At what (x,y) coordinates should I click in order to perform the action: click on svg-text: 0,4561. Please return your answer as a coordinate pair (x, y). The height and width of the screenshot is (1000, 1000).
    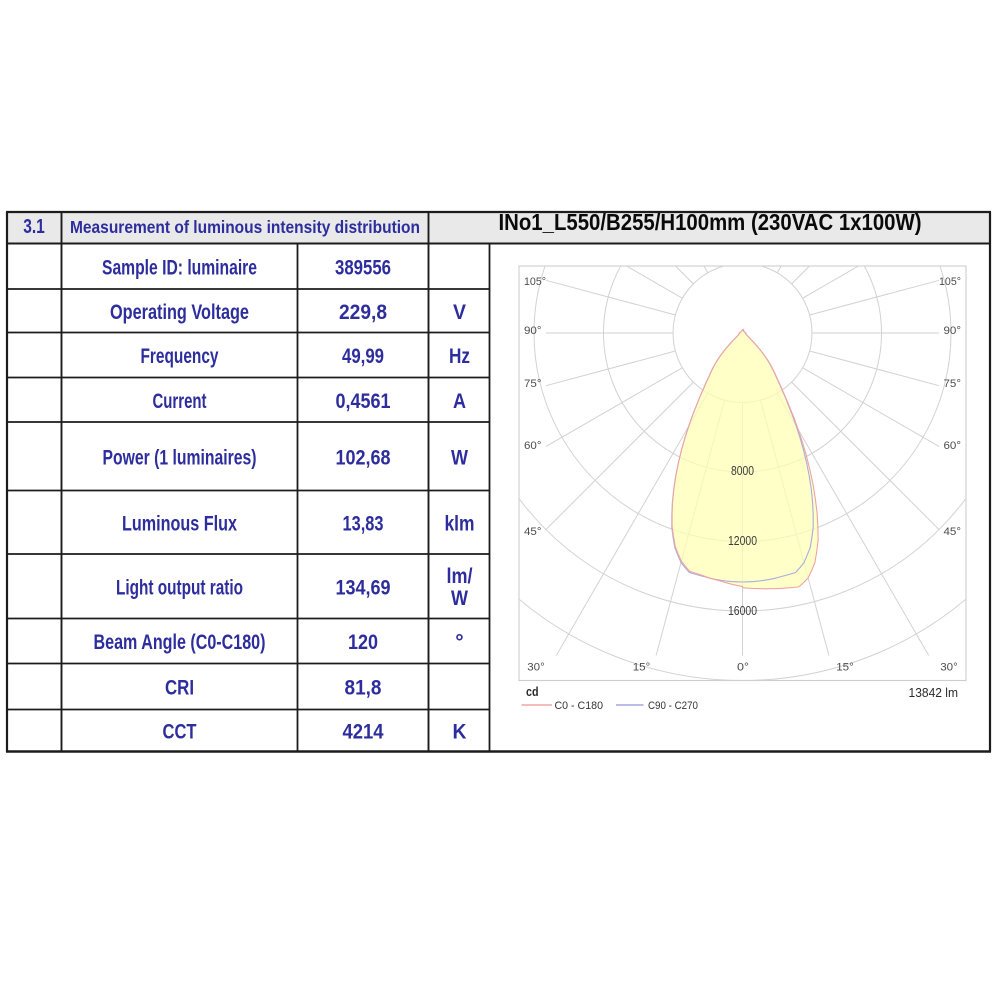
    Looking at the image, I should click on (363, 401).